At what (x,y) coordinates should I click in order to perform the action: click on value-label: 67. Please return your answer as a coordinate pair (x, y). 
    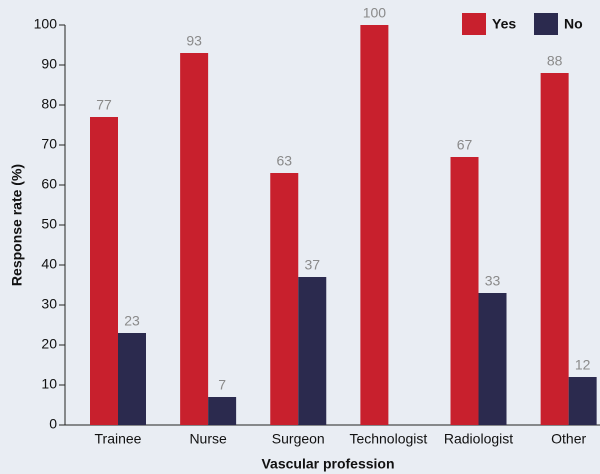
    Looking at the image, I should click on (465, 145).